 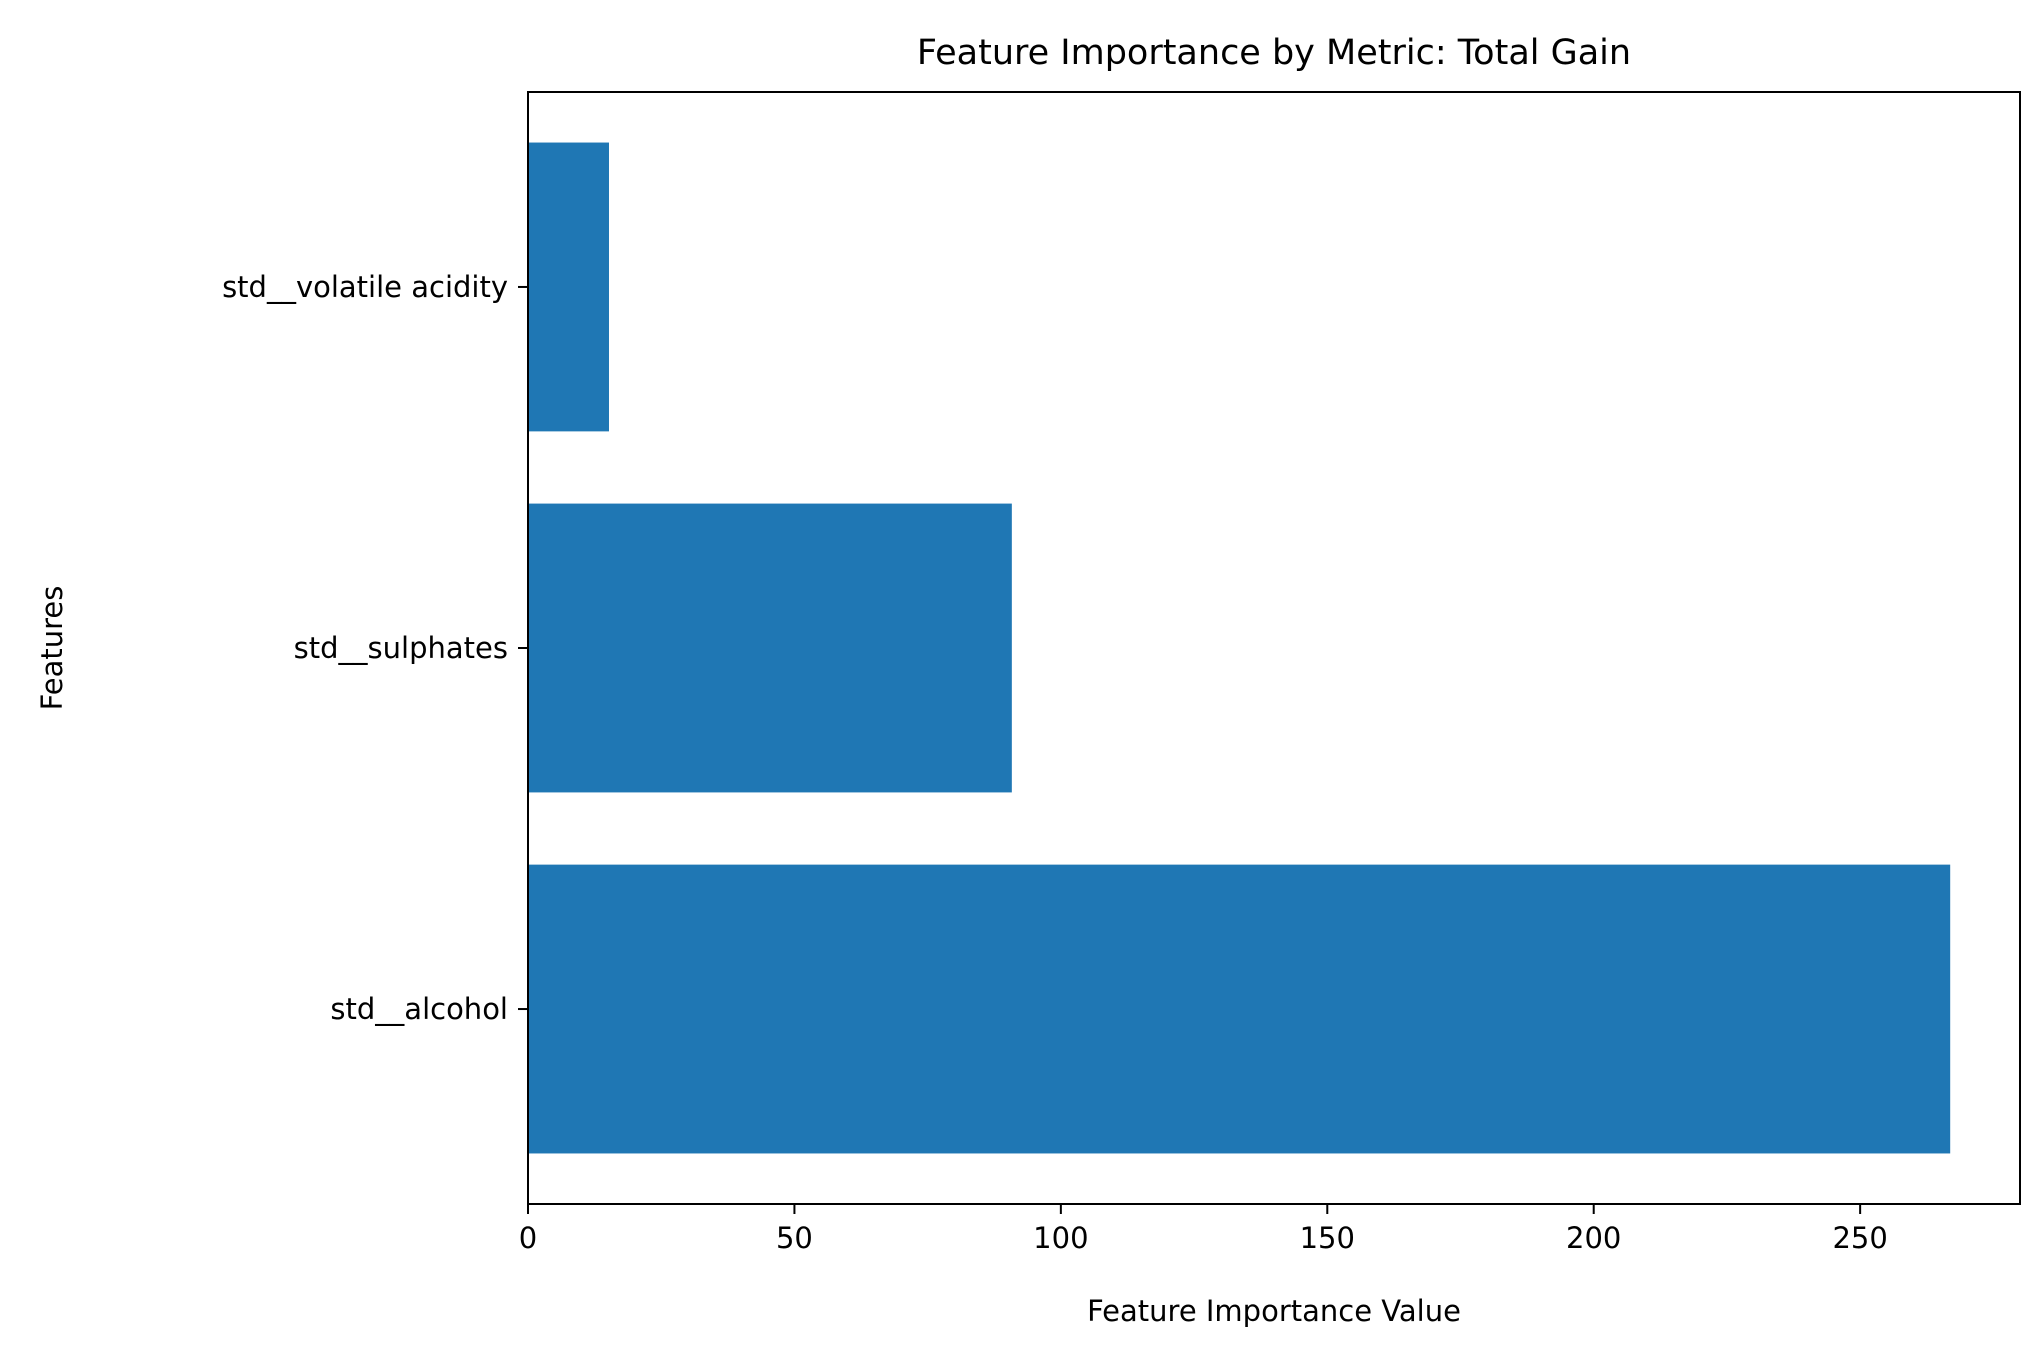 I want to click on x-tick-label: 50, so click(x=794, y=1238).